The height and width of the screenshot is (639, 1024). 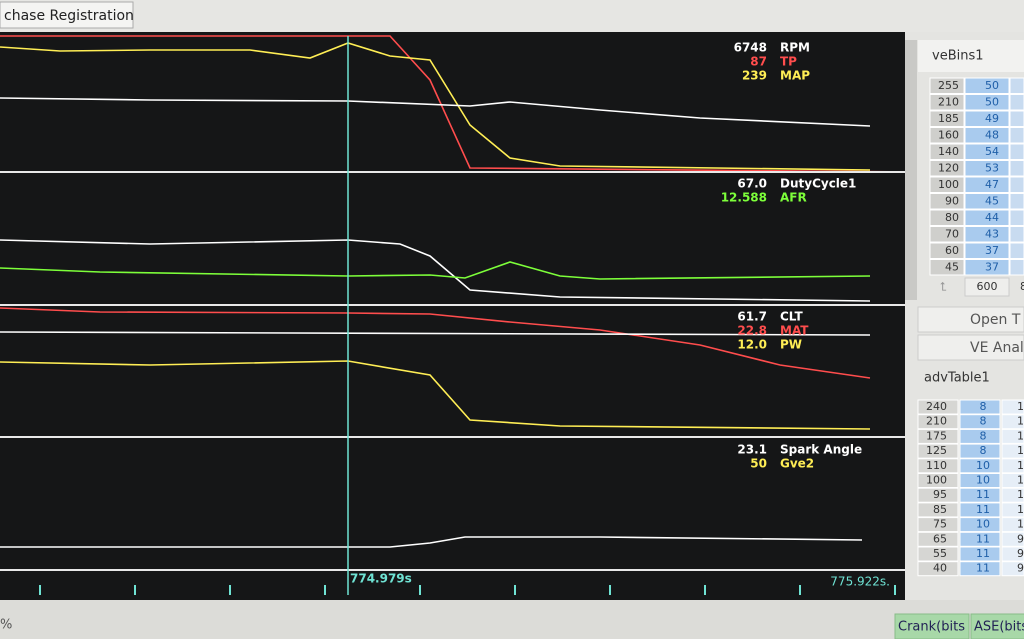 What do you see at coordinates (381, 579) in the screenshot?
I see `cursor-time: 774.979s` at bounding box center [381, 579].